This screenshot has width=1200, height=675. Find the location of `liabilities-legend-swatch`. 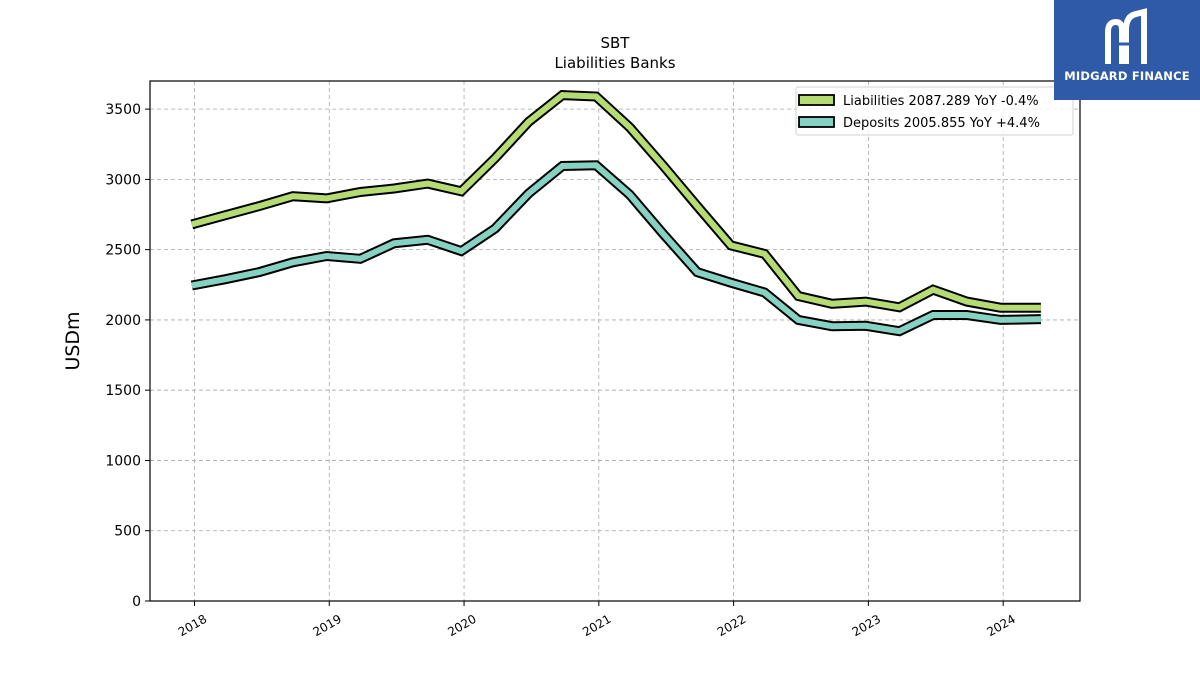

liabilities-legend-swatch is located at coordinates (816, 100).